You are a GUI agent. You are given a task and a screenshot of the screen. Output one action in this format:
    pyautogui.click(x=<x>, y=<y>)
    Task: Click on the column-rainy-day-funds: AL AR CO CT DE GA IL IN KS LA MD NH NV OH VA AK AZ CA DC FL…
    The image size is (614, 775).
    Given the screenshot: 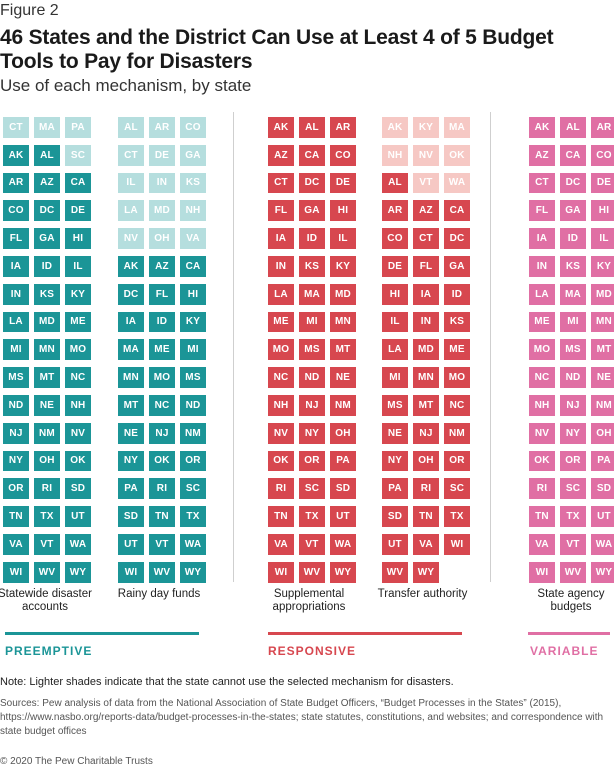 What is the action you would take?
    pyautogui.click(x=163, y=350)
    